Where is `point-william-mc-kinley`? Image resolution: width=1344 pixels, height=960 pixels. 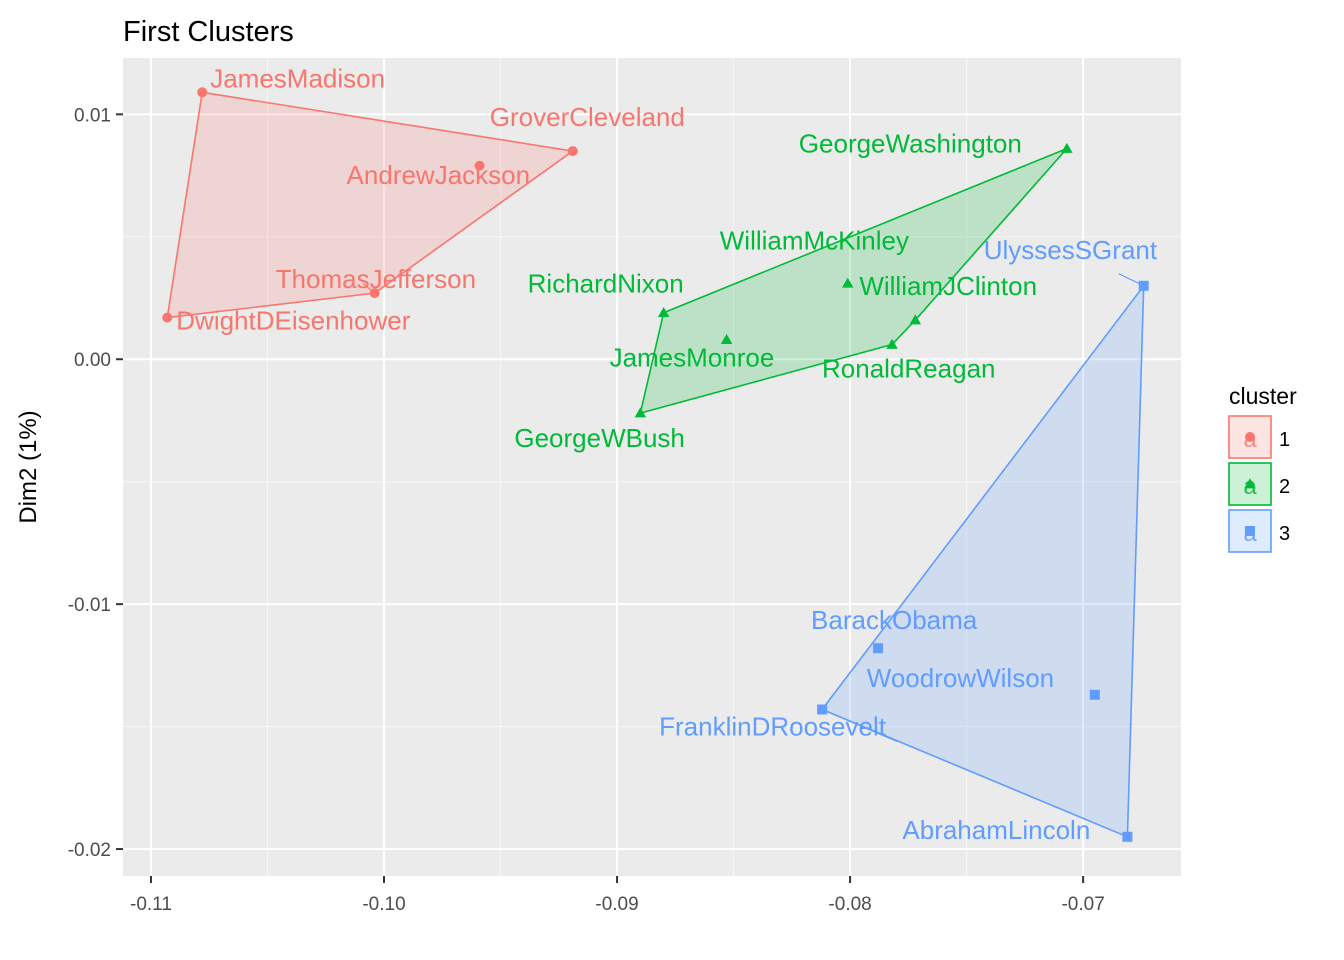
point-william-mc-kinley is located at coordinates (848, 282).